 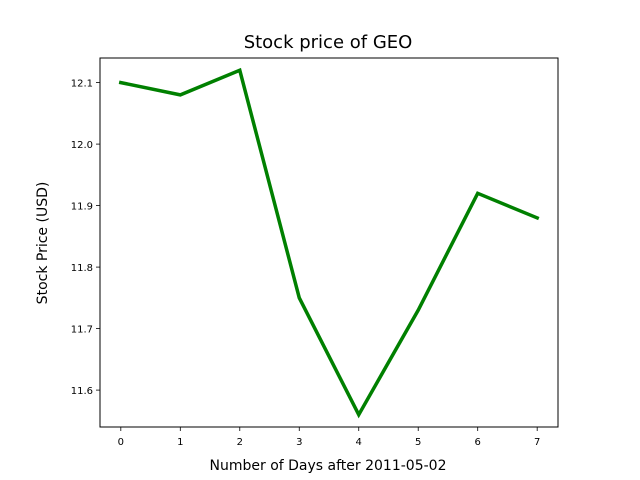 I want to click on y-tick-label: 11.8, so click(x=82, y=268).